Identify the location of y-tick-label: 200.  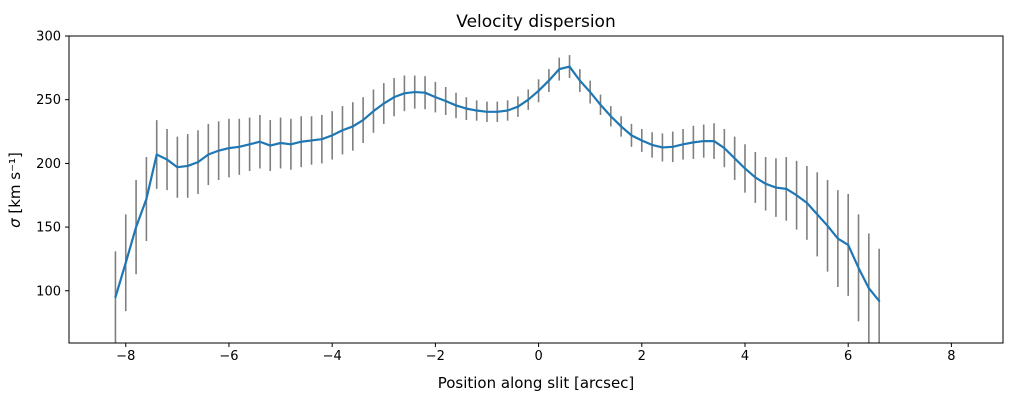
(48, 164).